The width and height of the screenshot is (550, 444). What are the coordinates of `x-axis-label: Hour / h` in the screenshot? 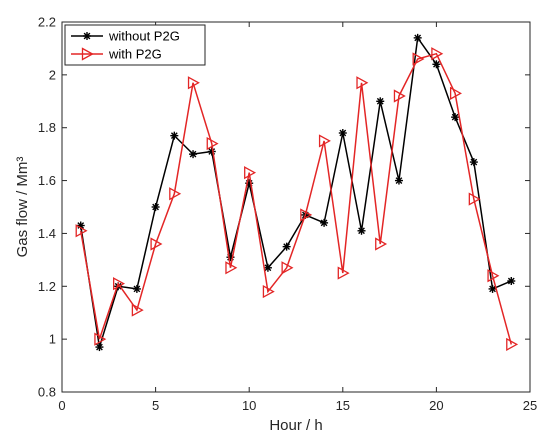 It's located at (295, 425).